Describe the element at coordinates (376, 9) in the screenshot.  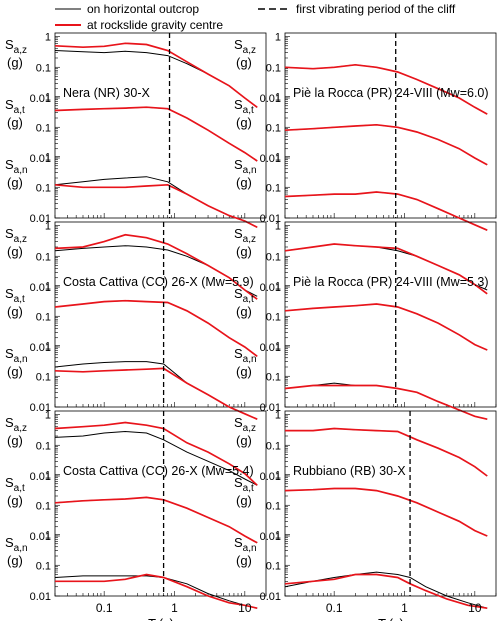
I see `legend-label-first-period: first vibrating period of the cliff` at that location.